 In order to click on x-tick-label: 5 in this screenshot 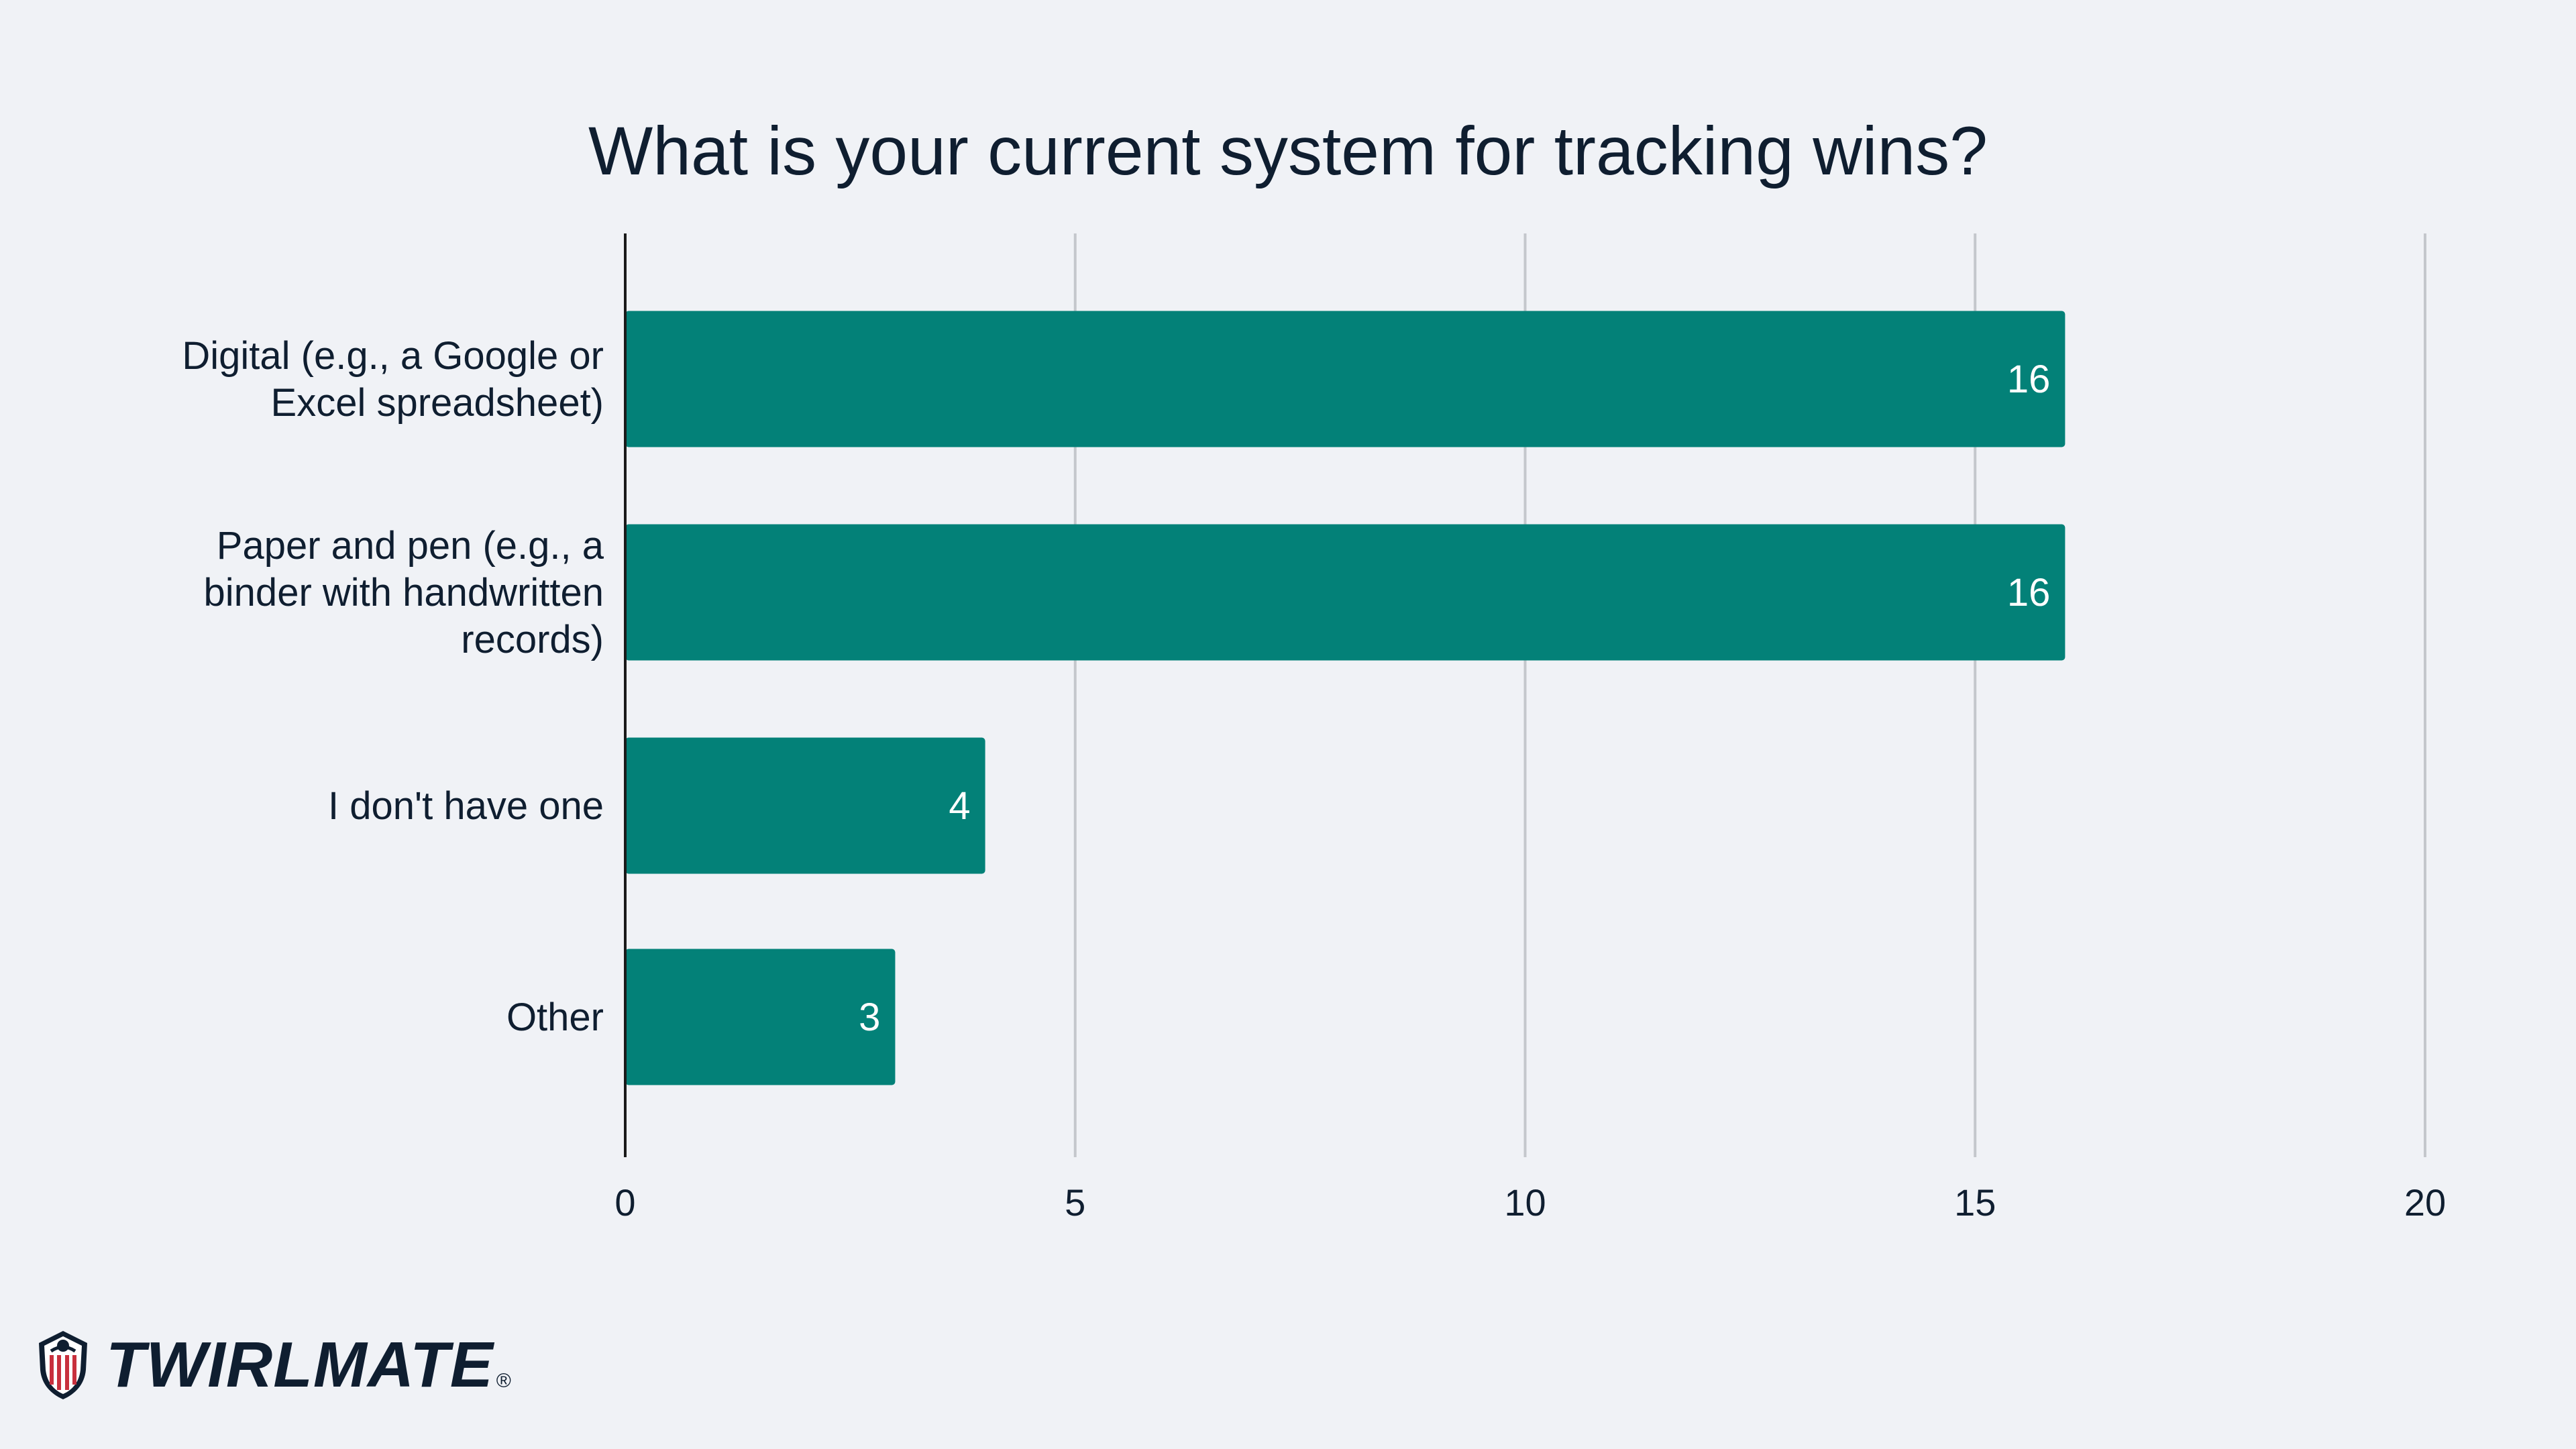, I will do `click(1075, 1202)`.